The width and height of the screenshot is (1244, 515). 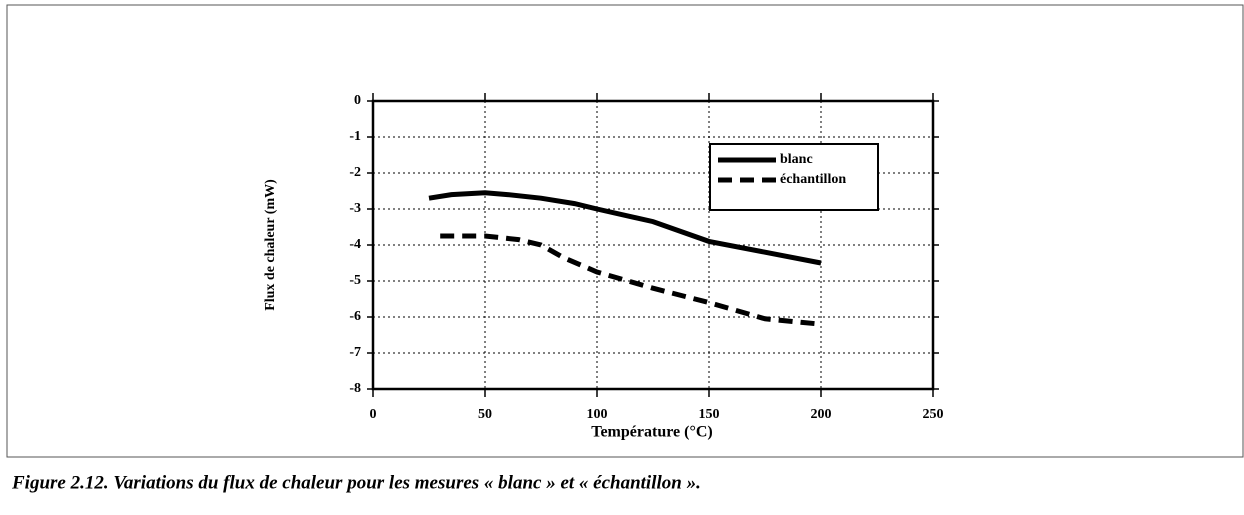 I want to click on x-tick-label: 200, so click(x=821, y=414).